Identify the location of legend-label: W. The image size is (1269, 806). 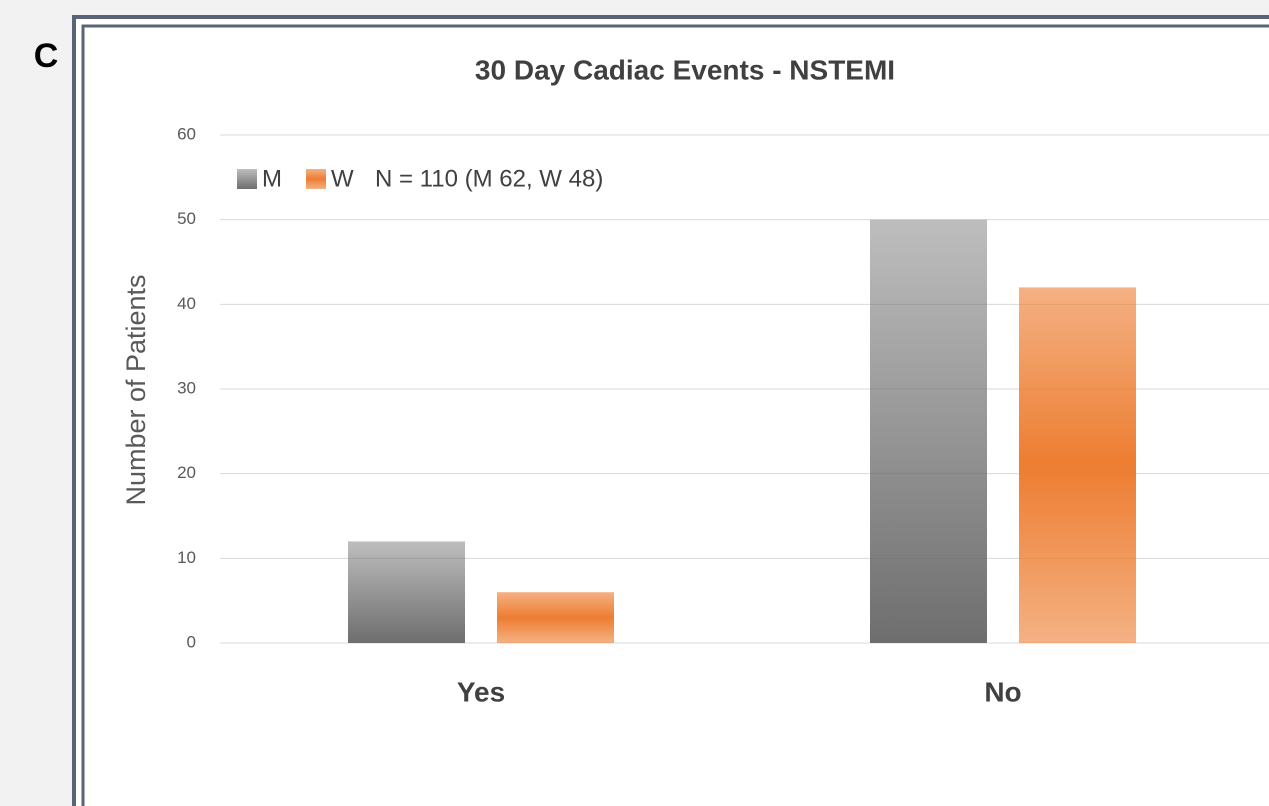
(342, 178).